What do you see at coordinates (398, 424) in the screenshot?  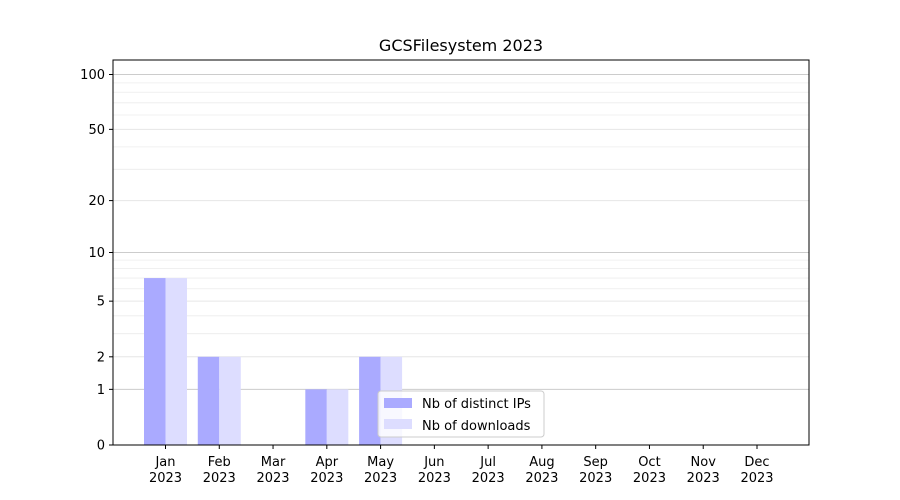 I see `legend-swatch-downloads` at bounding box center [398, 424].